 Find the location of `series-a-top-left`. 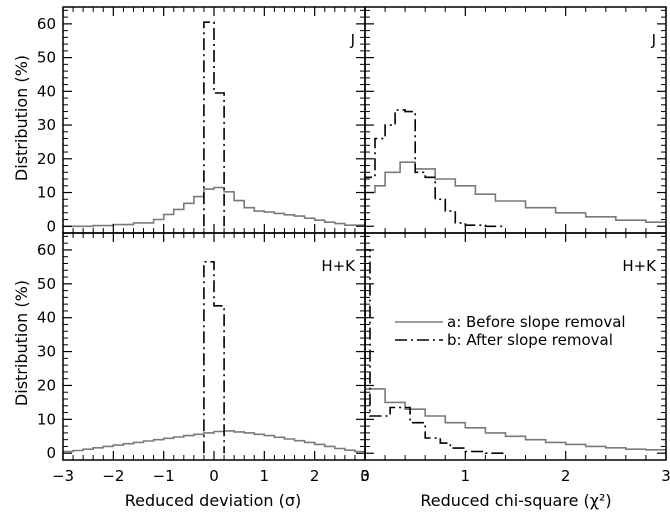

series-a-top-left is located at coordinates (214, 207).